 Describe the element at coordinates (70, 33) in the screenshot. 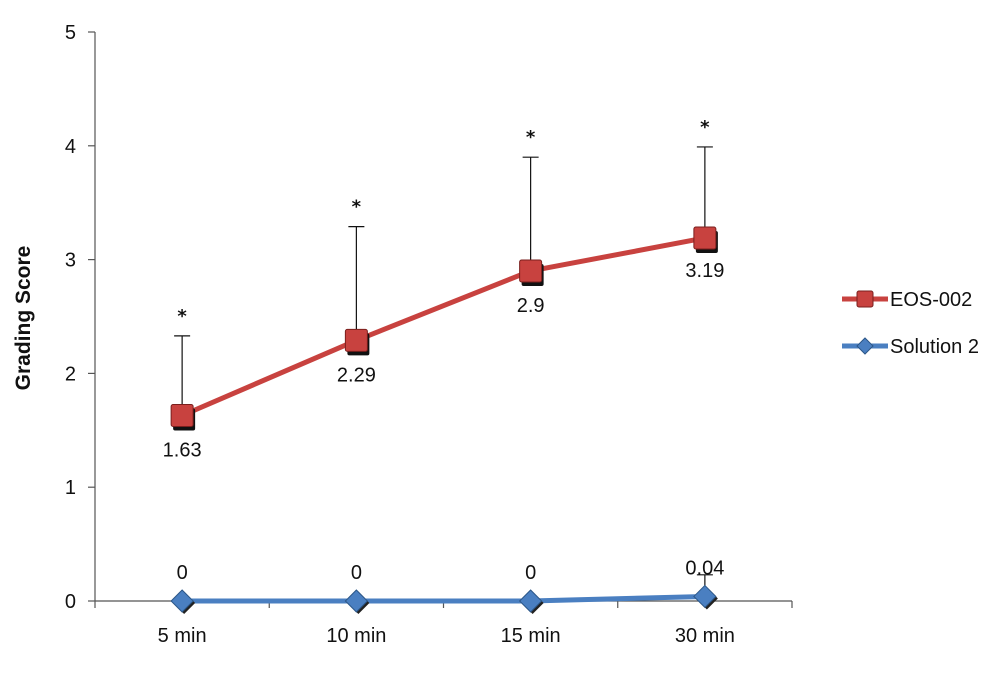

I see `y-tick-label: 5` at that location.